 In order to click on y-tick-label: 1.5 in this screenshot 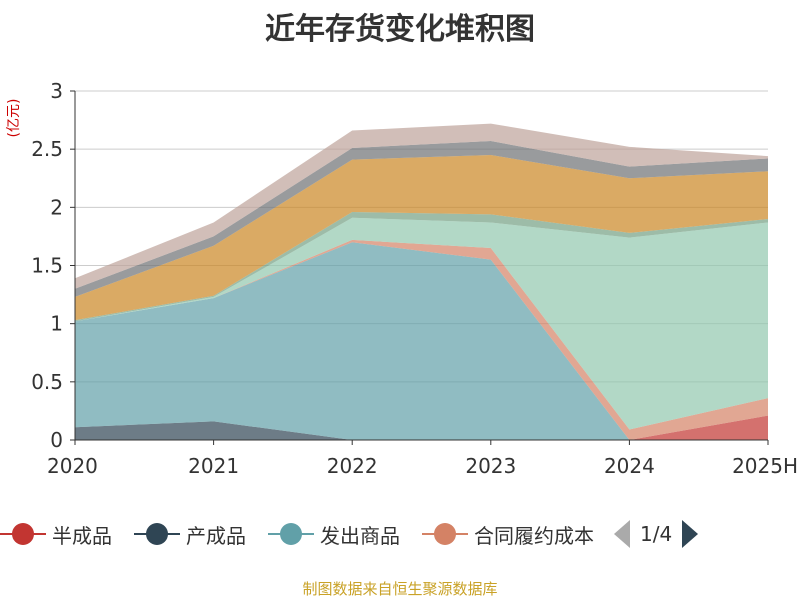, I will do `click(47, 266)`.